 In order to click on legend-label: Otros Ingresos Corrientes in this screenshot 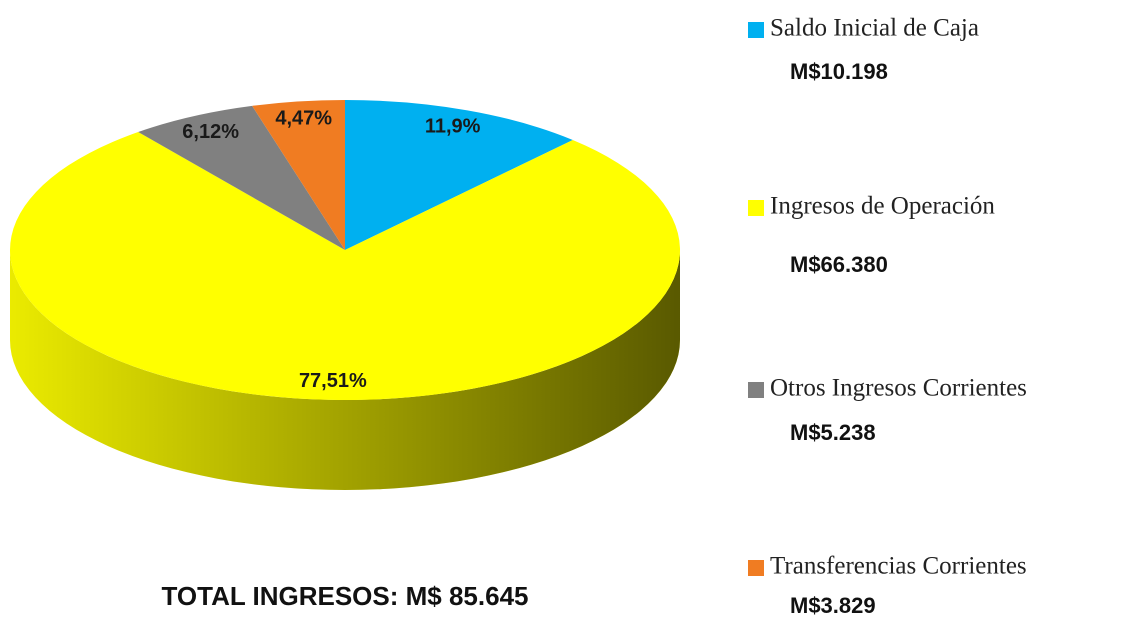, I will do `click(898, 388)`.